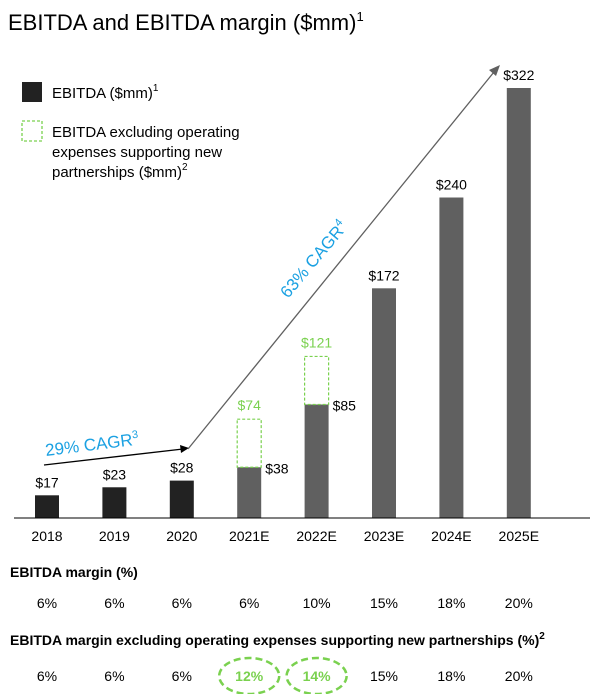 The image size is (600, 694). I want to click on adjusted-margin-value-2023E: 15%, so click(384, 676).